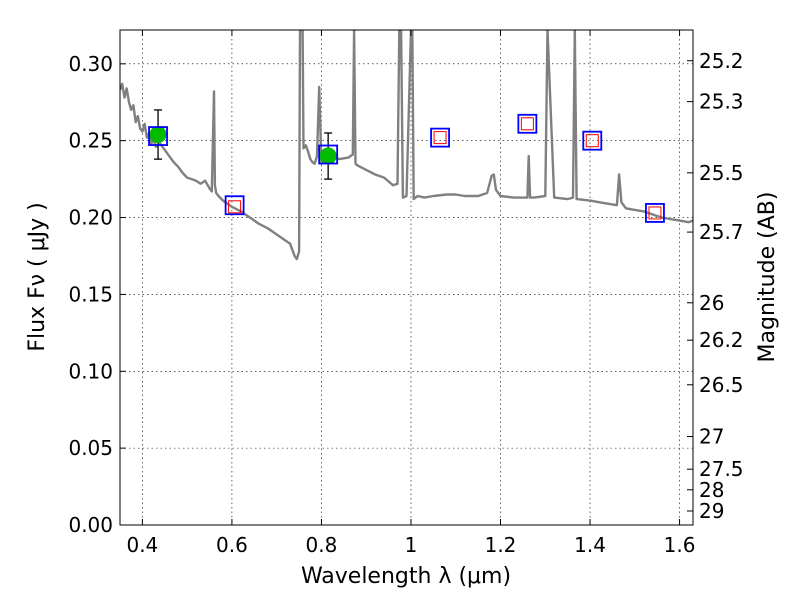 The image size is (800, 600). I want to click on mag-tick-label: 26.5, so click(721, 385).